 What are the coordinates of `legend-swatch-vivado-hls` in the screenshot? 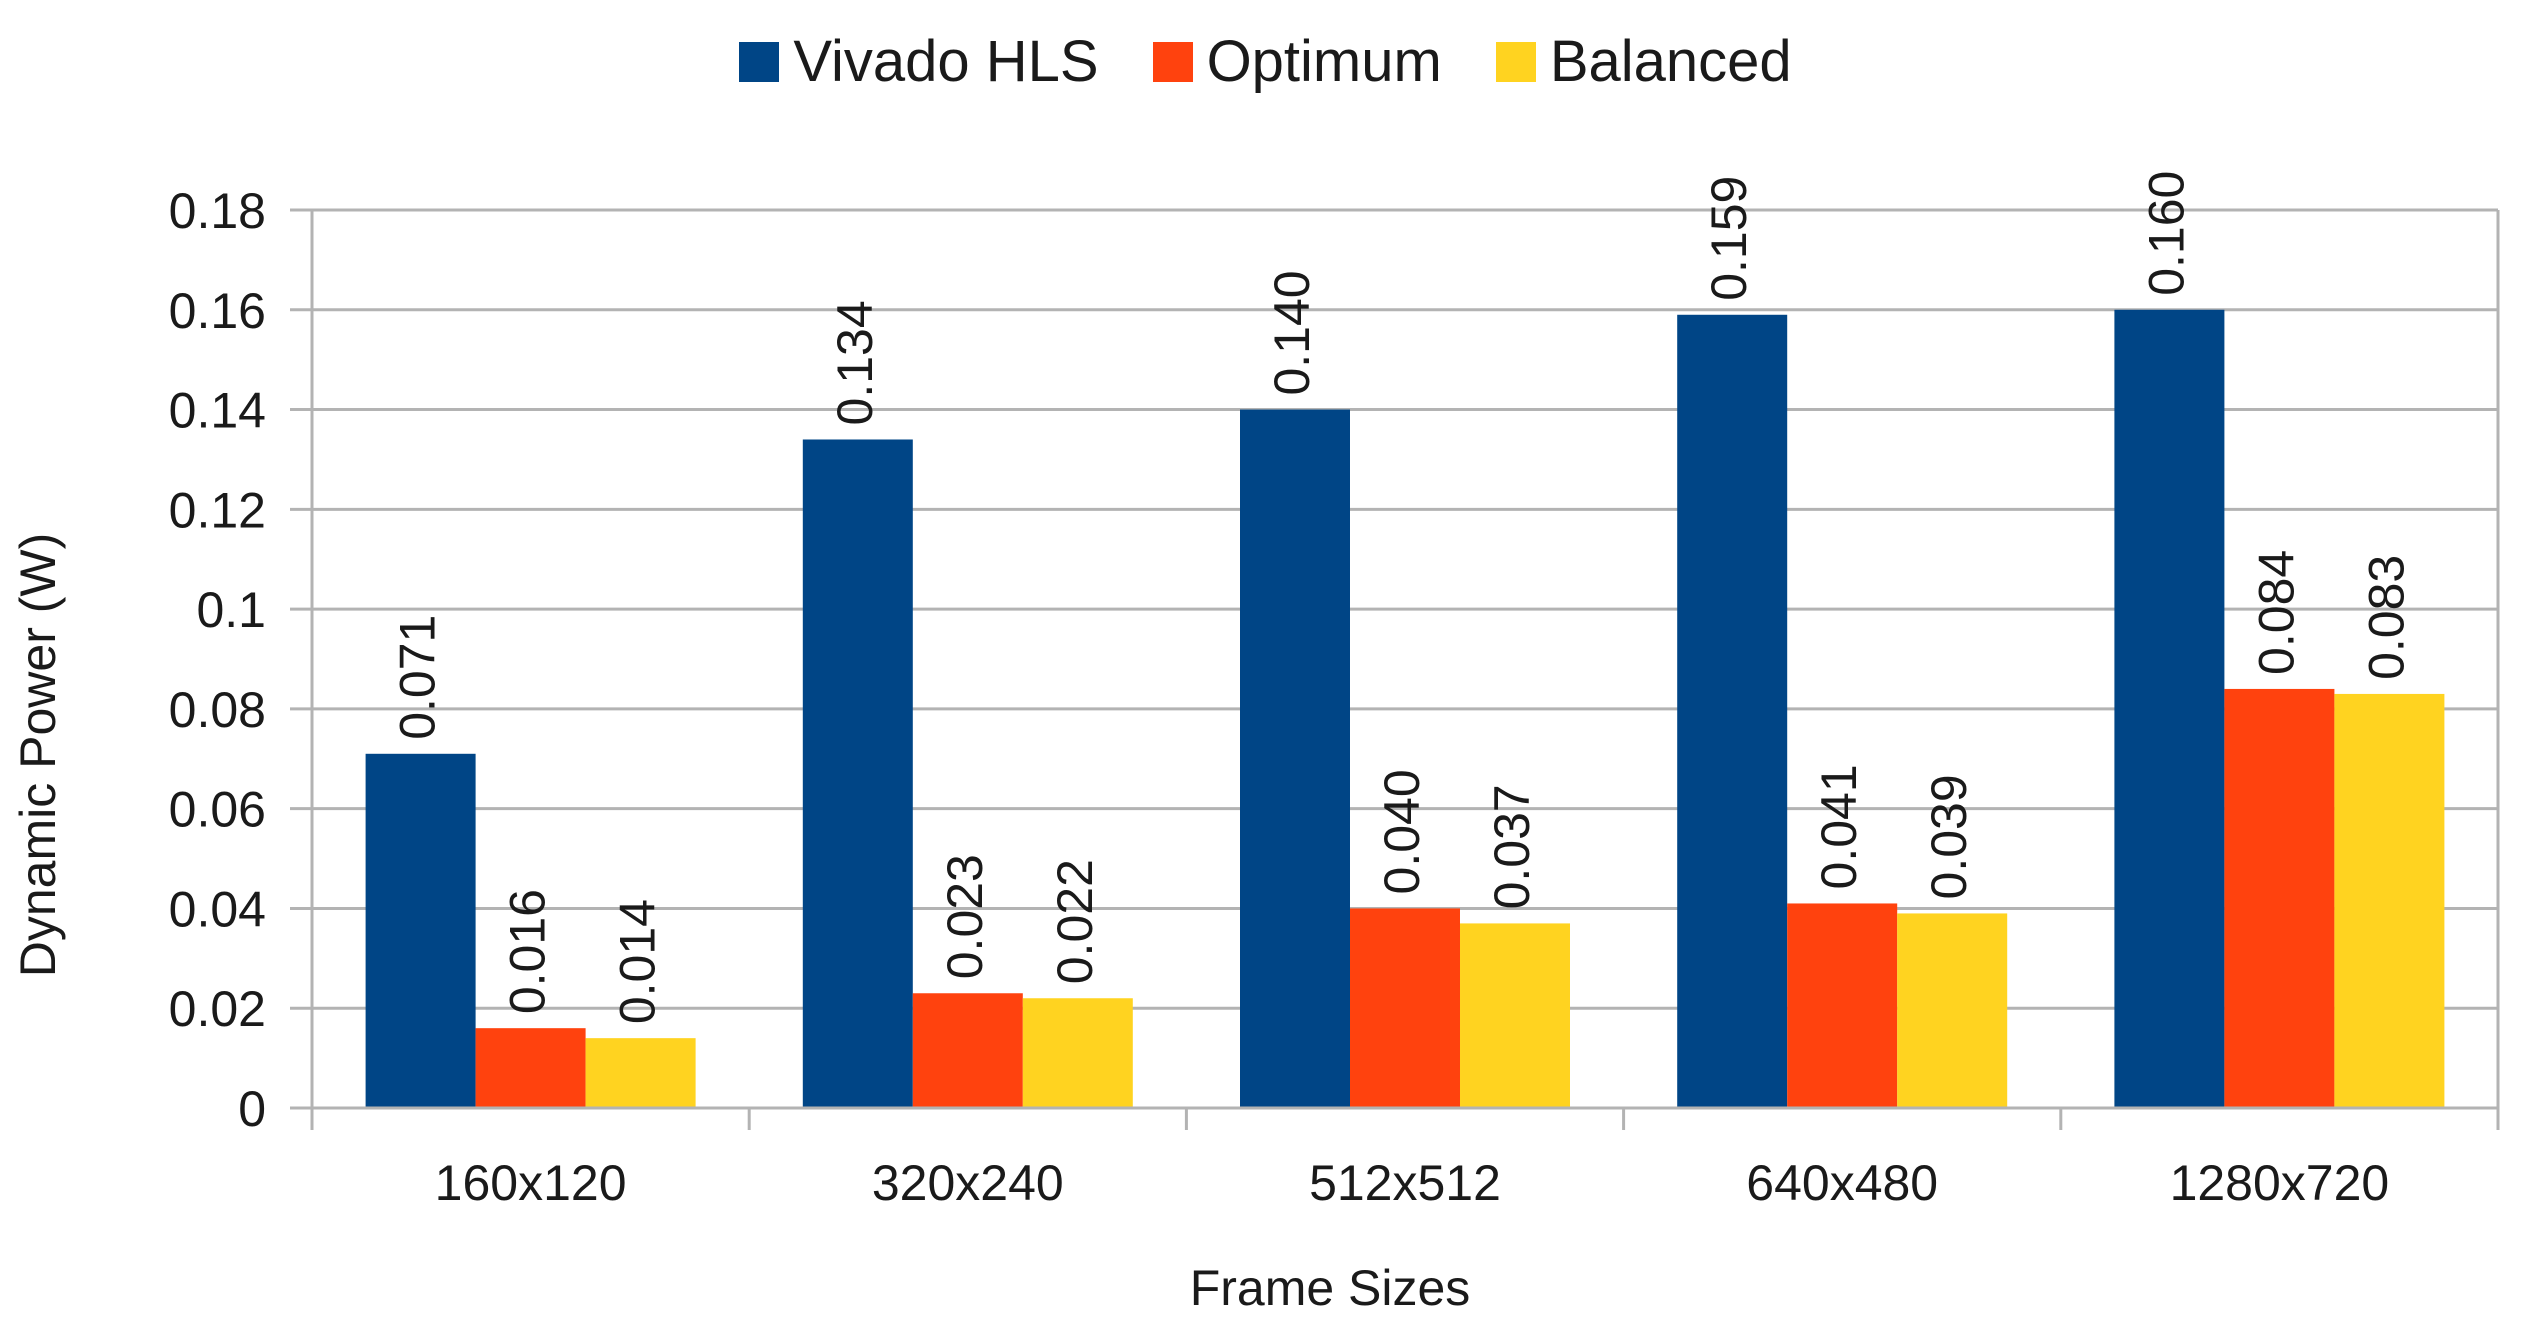 It's located at (759, 61).